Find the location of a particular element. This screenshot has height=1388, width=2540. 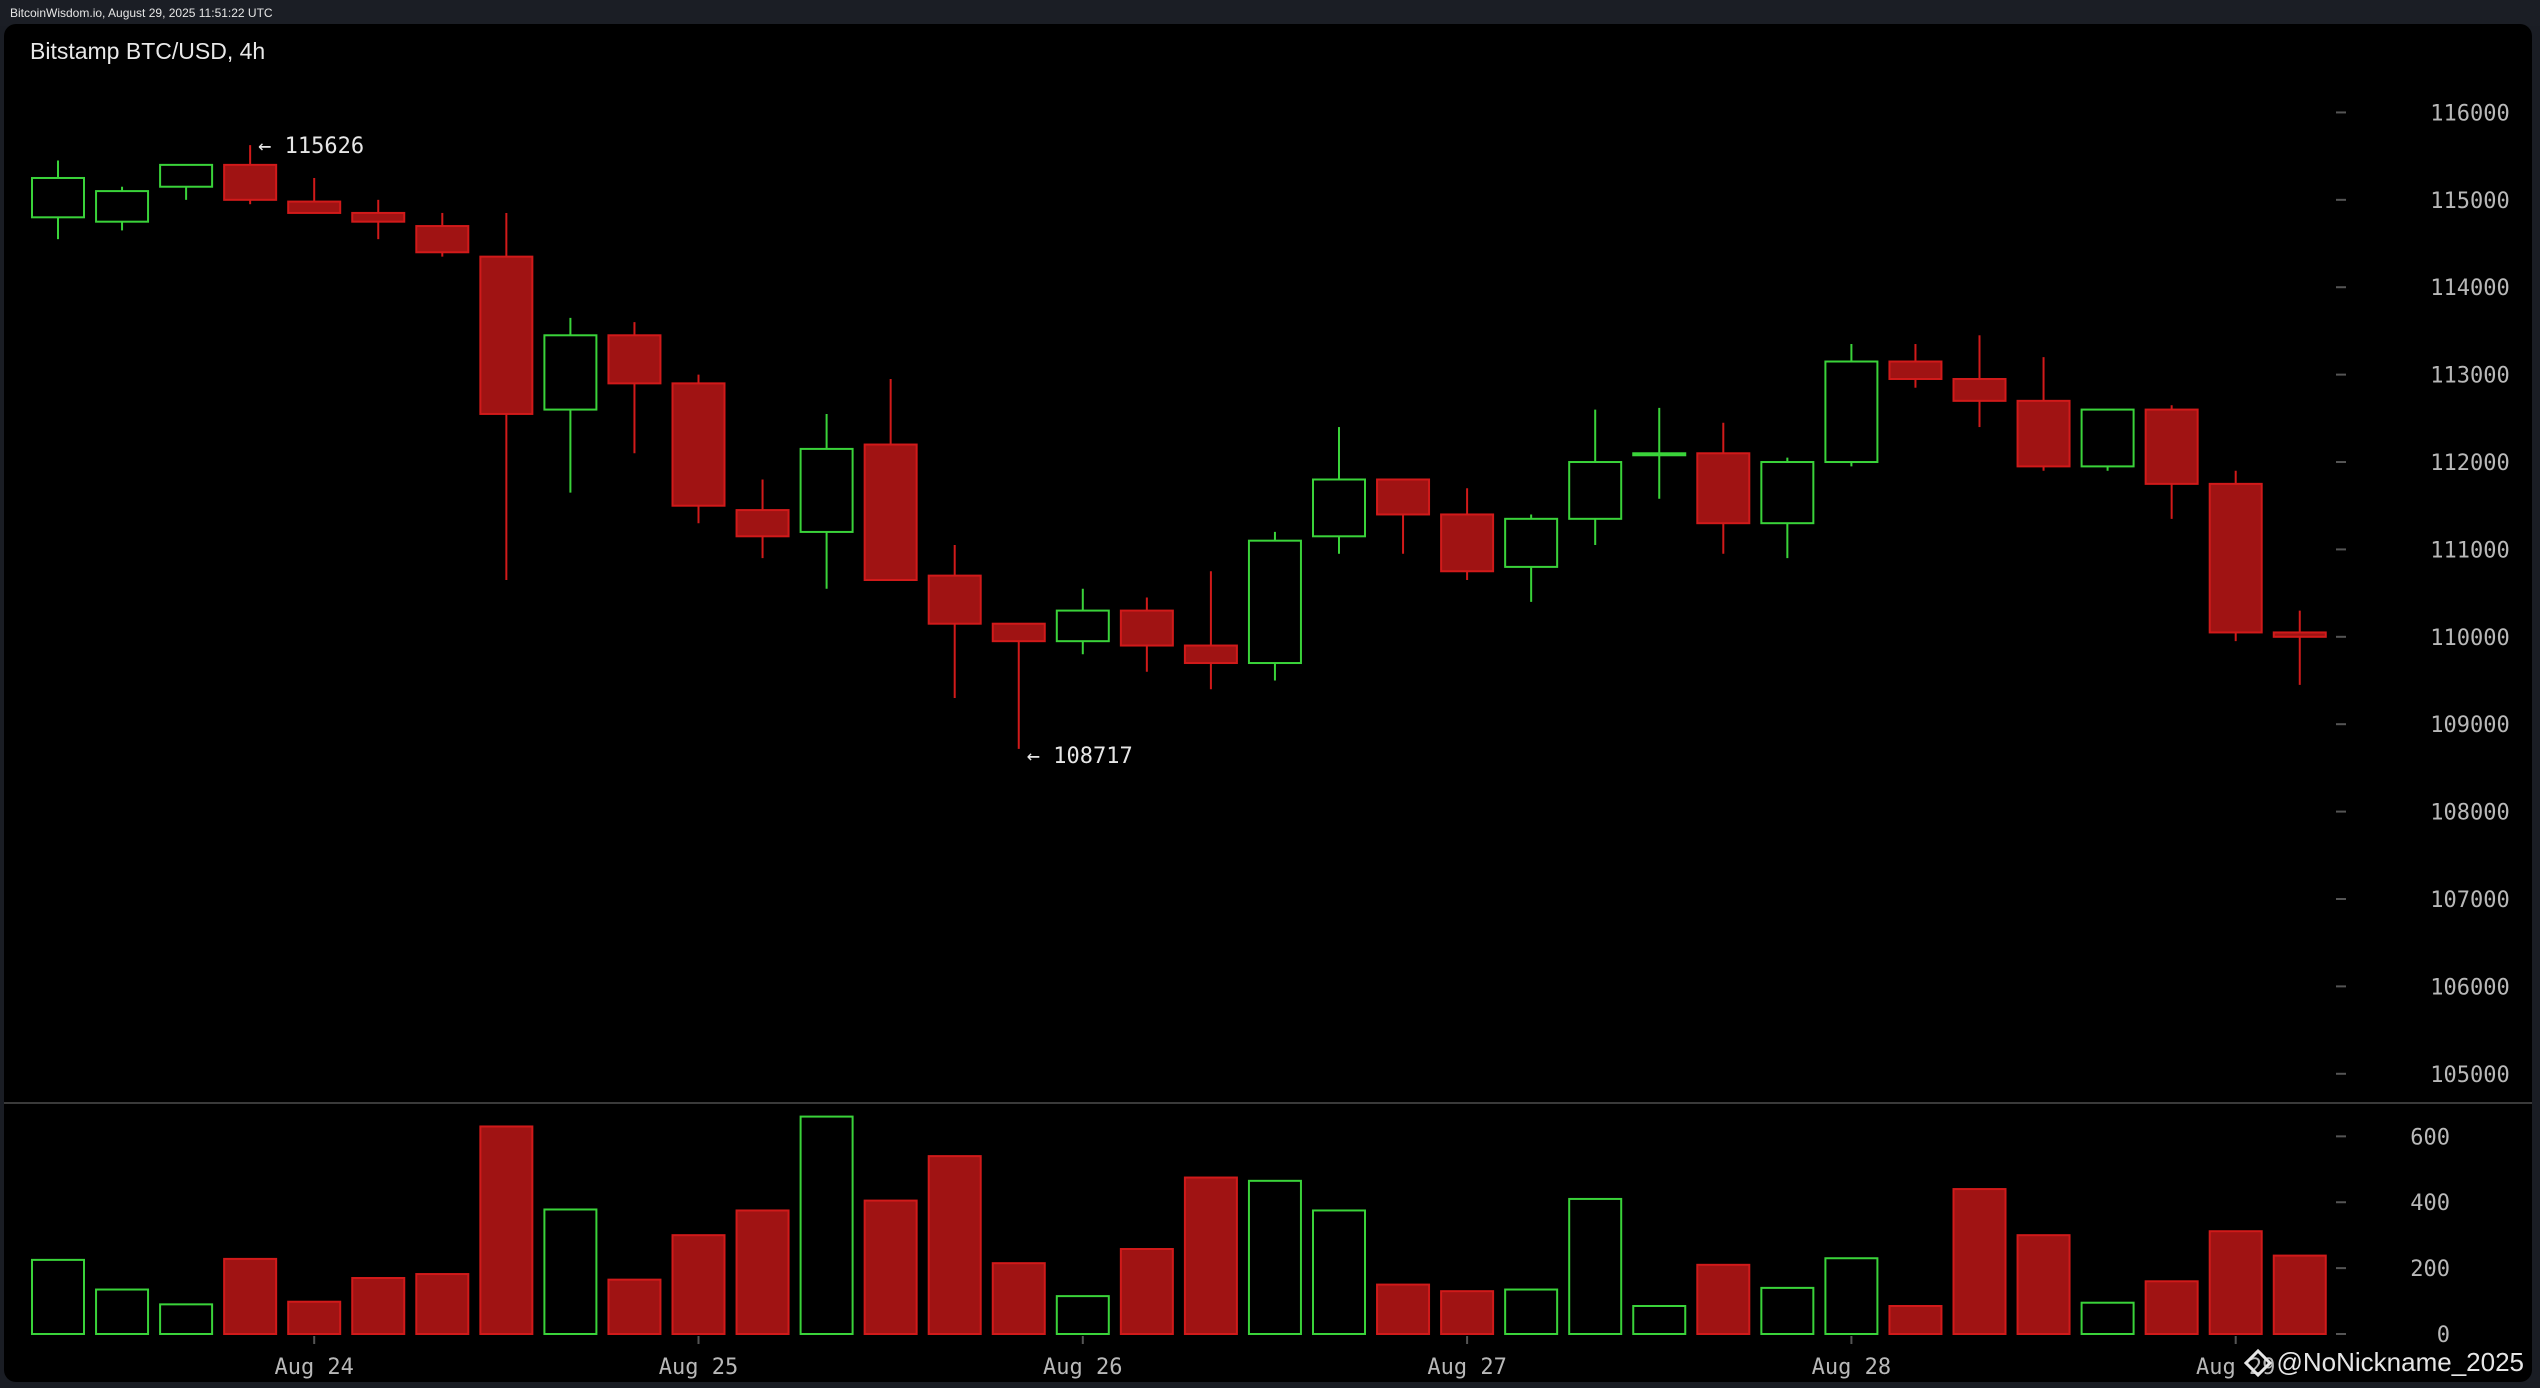

price-axis-label: 111000 is located at coordinates (2469, 550).